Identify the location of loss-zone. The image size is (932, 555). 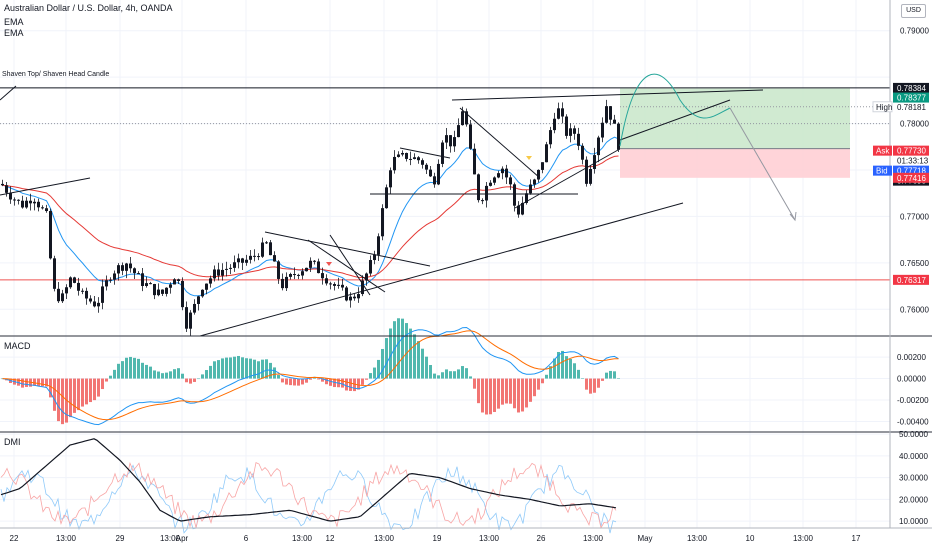
(735, 163).